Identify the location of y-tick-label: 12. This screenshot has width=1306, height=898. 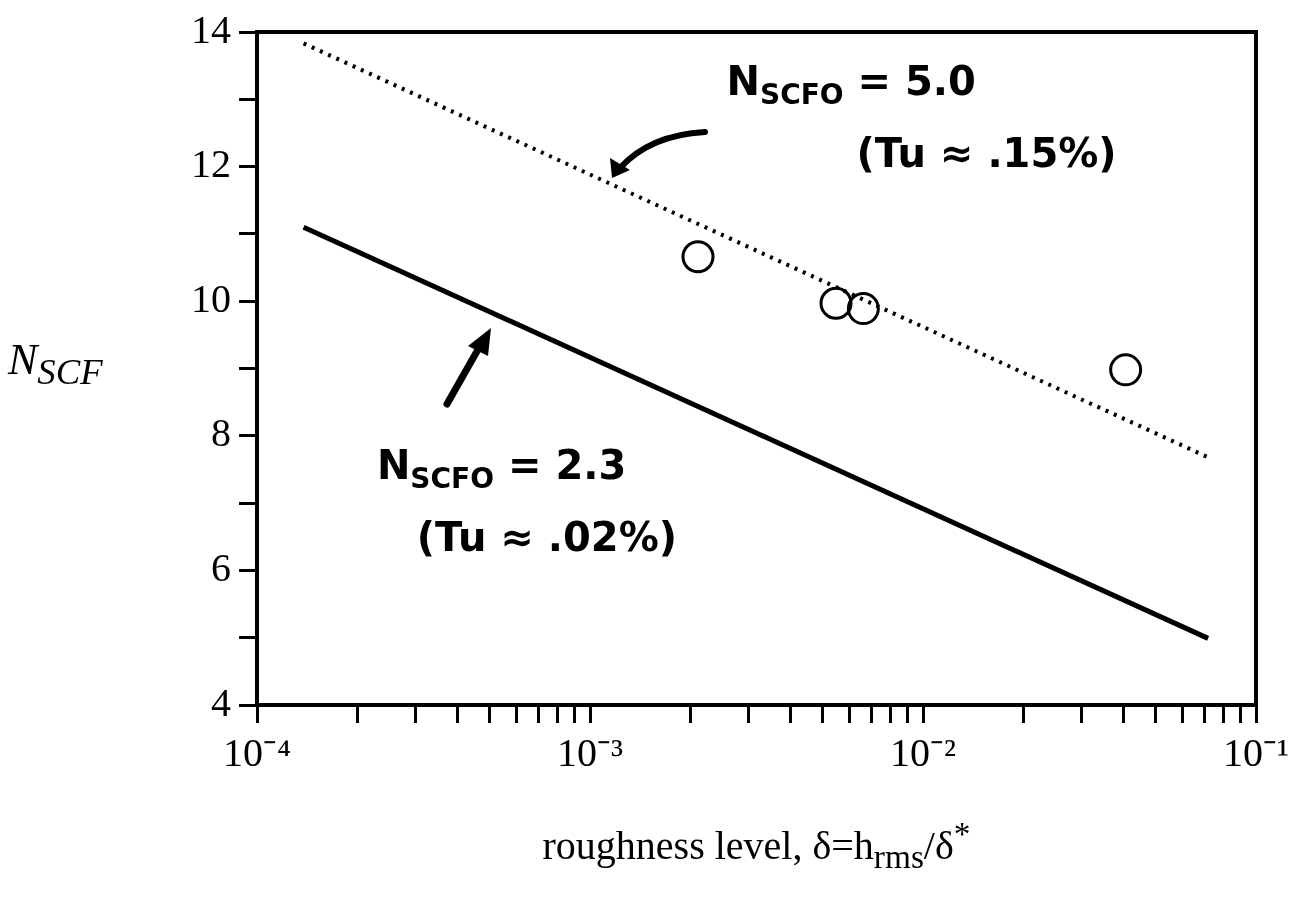
(211, 164).